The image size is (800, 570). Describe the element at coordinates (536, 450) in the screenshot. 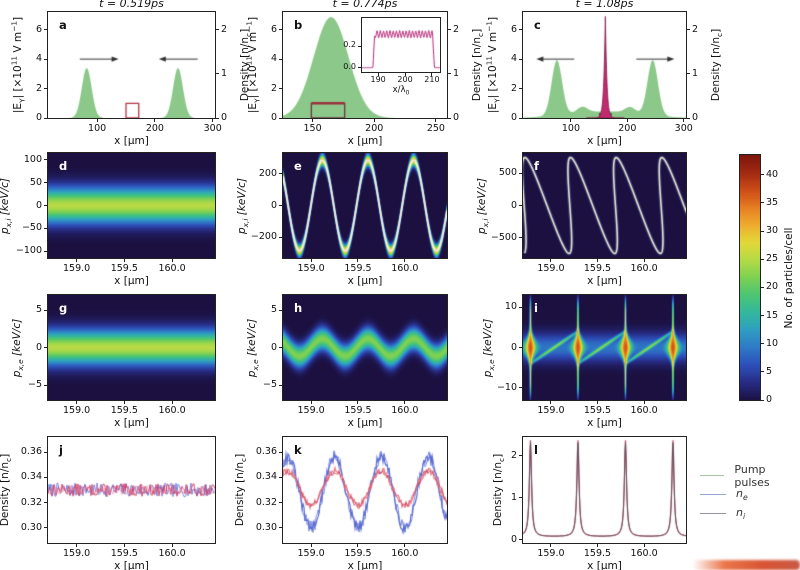

I see `panel-letter-l: l` at that location.